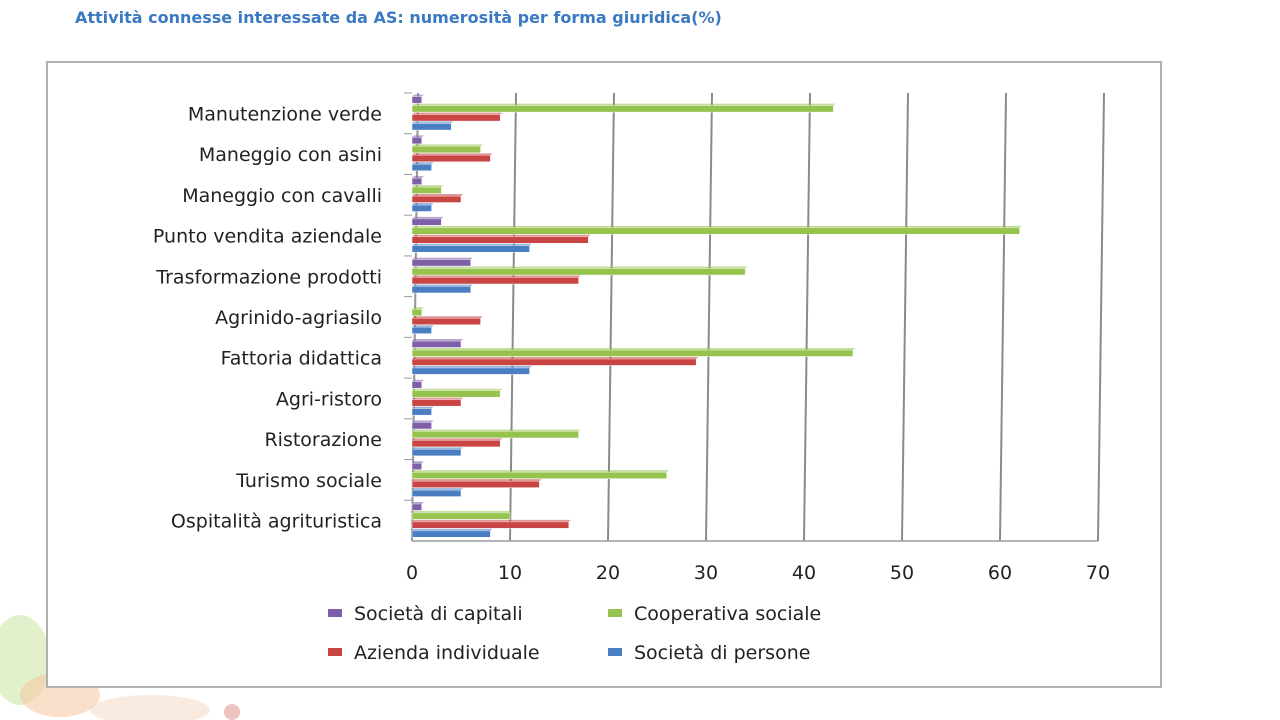 The image size is (1280, 720). Describe the element at coordinates (510, 573) in the screenshot. I see `x-tick-label: 10` at that location.